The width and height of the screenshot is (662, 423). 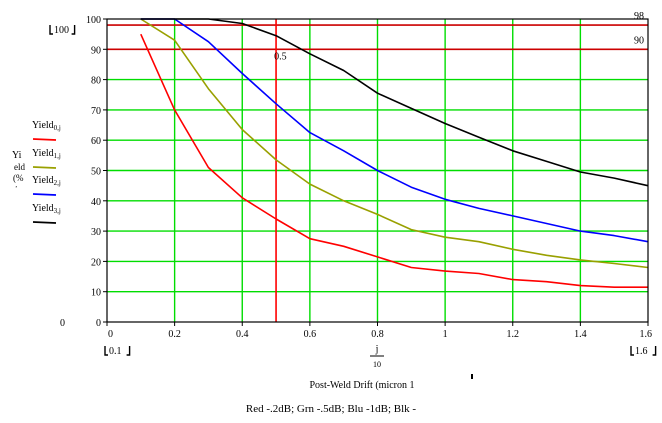 What do you see at coordinates (310, 334) in the screenshot?
I see `x-tick-label: 0.6` at bounding box center [310, 334].